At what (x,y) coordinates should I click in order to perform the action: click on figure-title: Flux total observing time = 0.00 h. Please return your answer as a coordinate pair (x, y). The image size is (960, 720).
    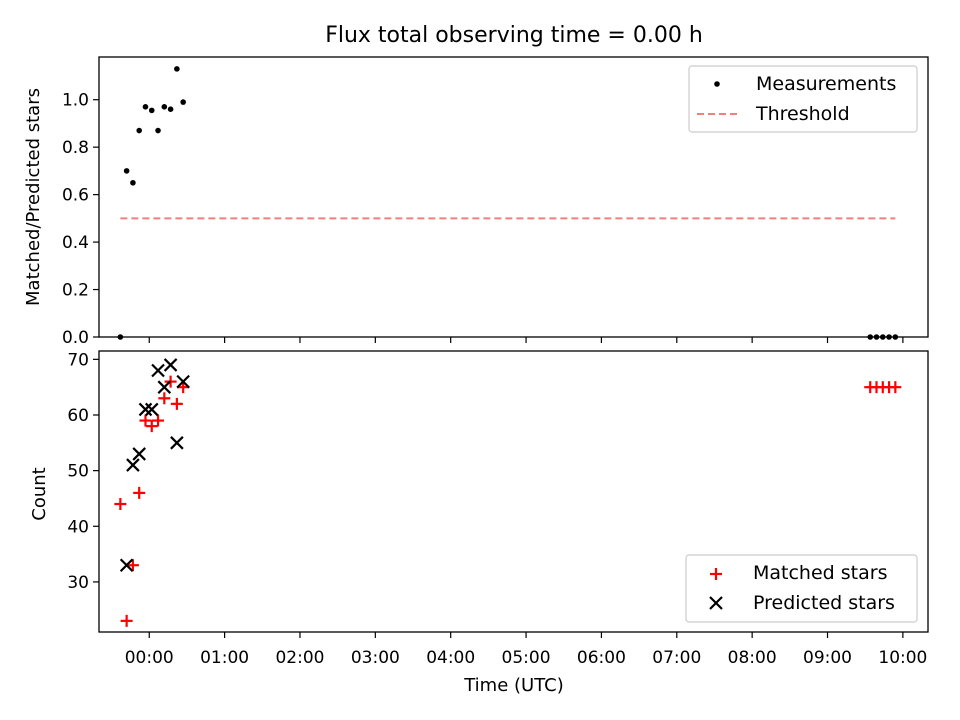
    Looking at the image, I should click on (514, 35).